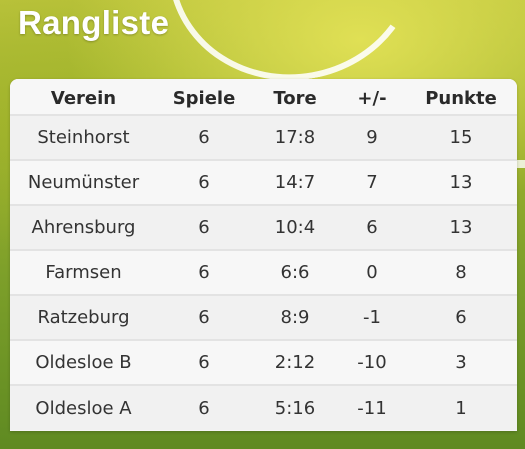 This screenshot has width=525, height=449. Describe the element at coordinates (461, 97) in the screenshot. I see `header-punkte: Punkte` at that location.